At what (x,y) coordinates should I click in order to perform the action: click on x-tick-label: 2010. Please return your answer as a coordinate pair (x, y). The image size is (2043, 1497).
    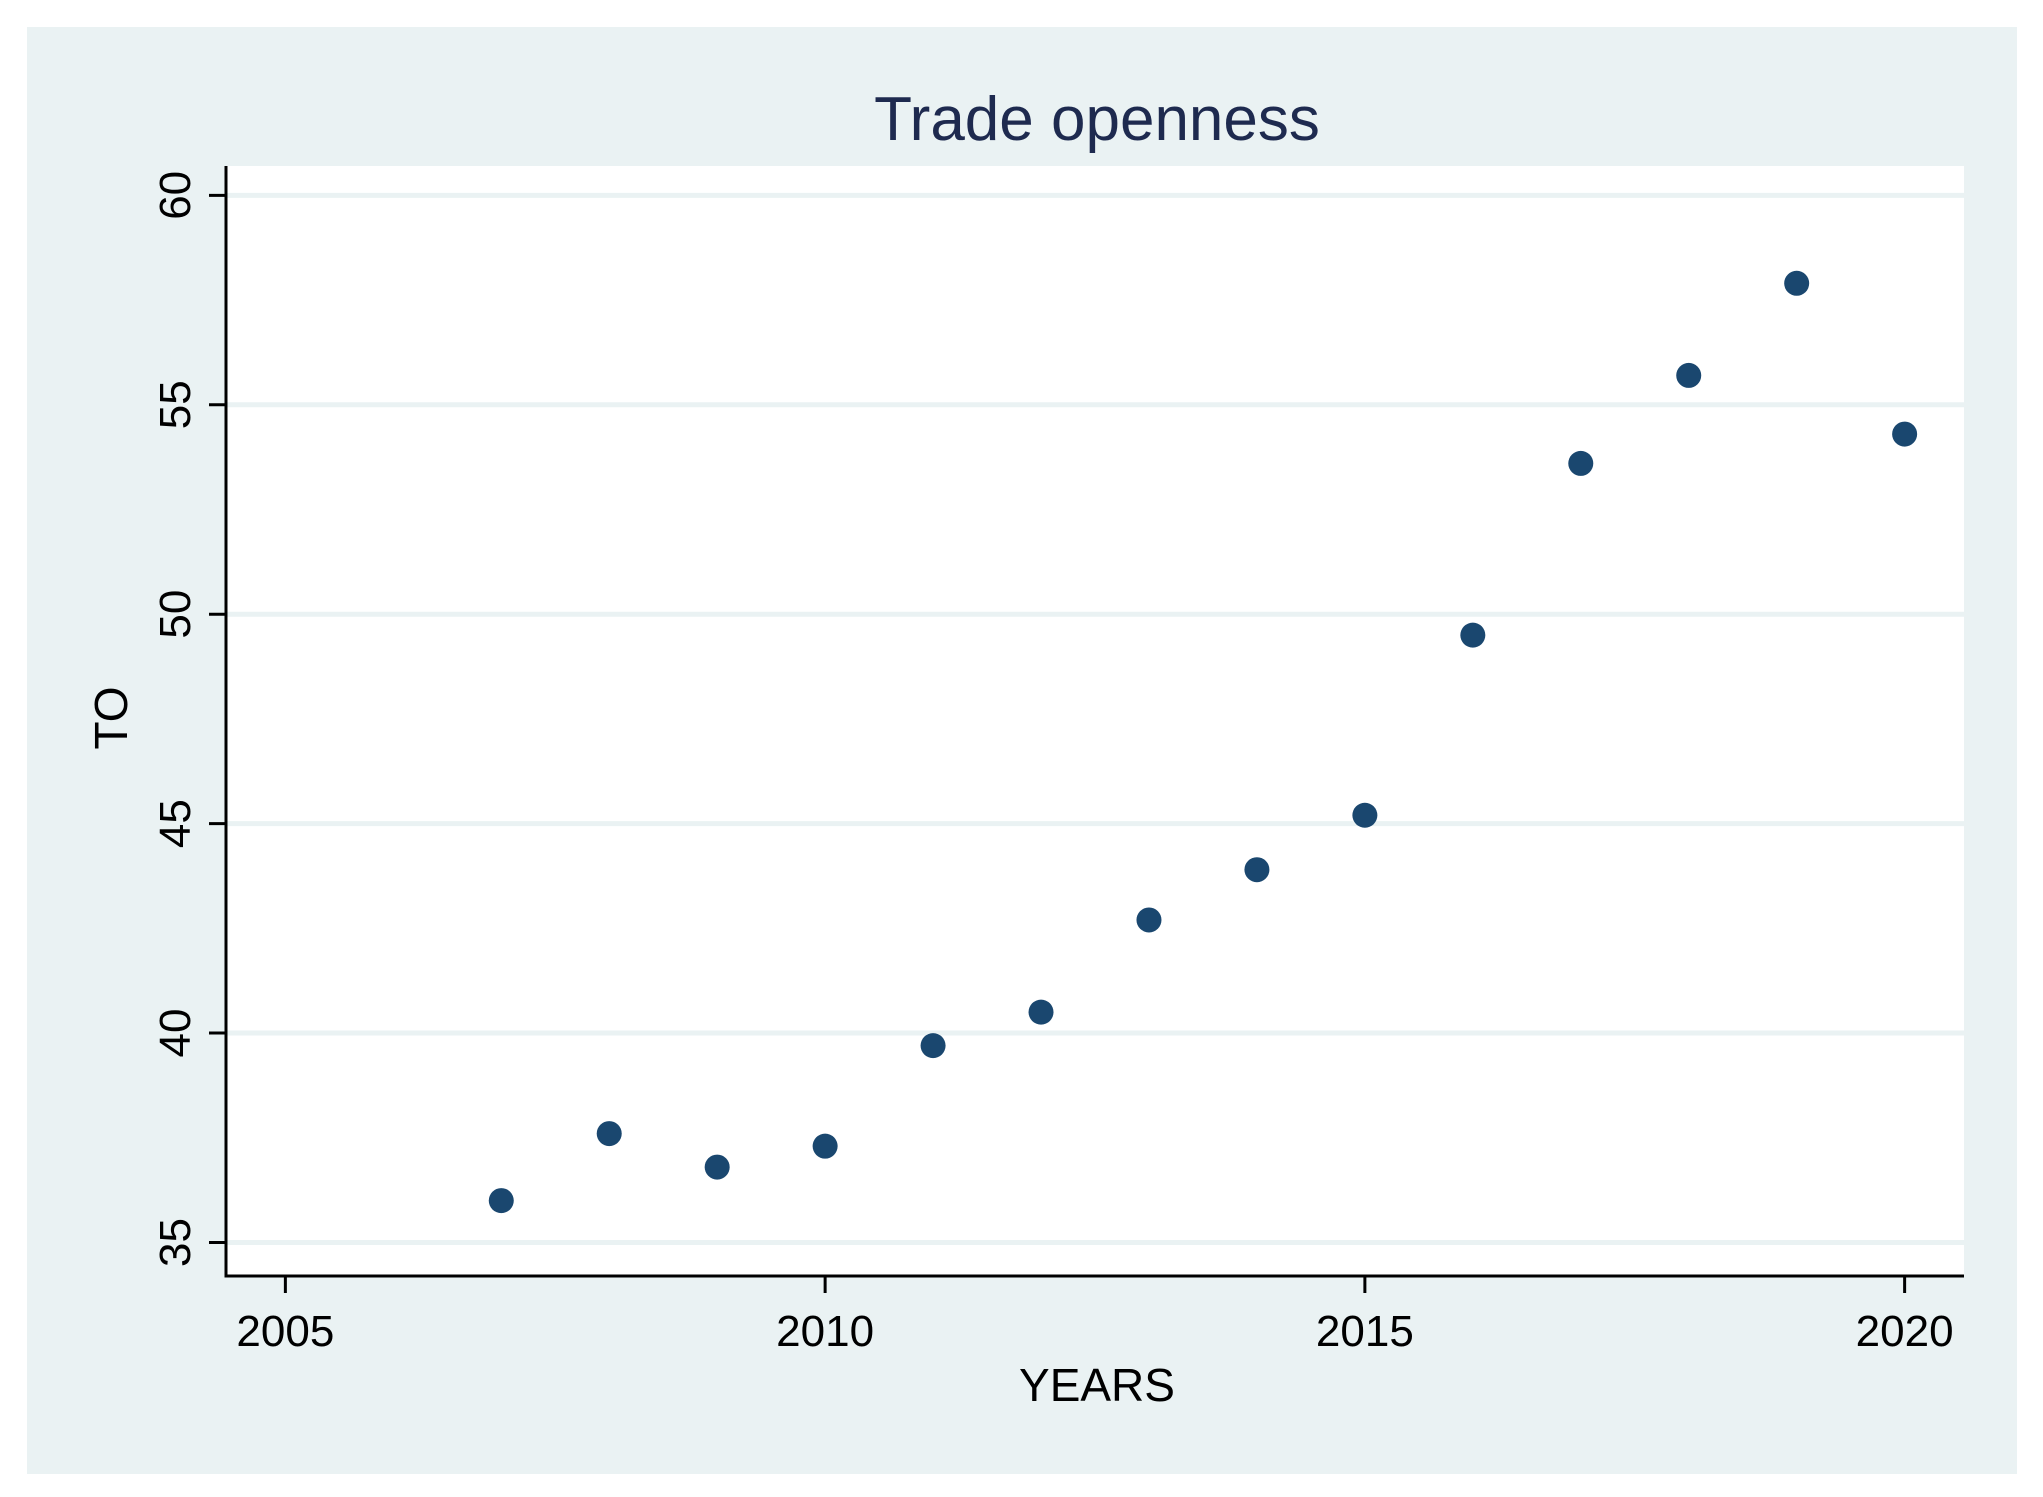
    Looking at the image, I should click on (825, 1331).